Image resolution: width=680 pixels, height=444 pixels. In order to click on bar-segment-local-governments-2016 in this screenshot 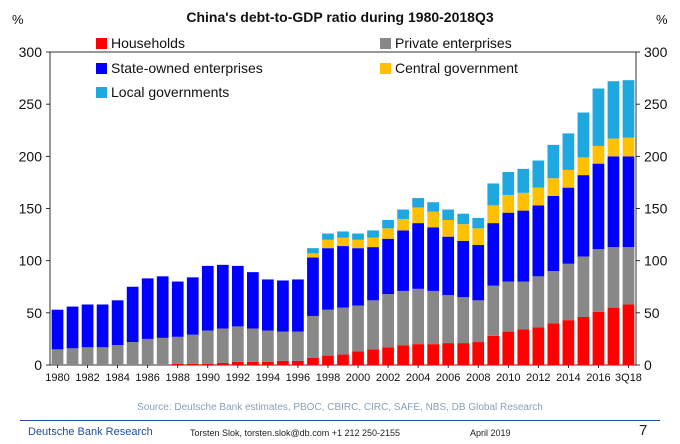, I will do `click(598, 117)`.